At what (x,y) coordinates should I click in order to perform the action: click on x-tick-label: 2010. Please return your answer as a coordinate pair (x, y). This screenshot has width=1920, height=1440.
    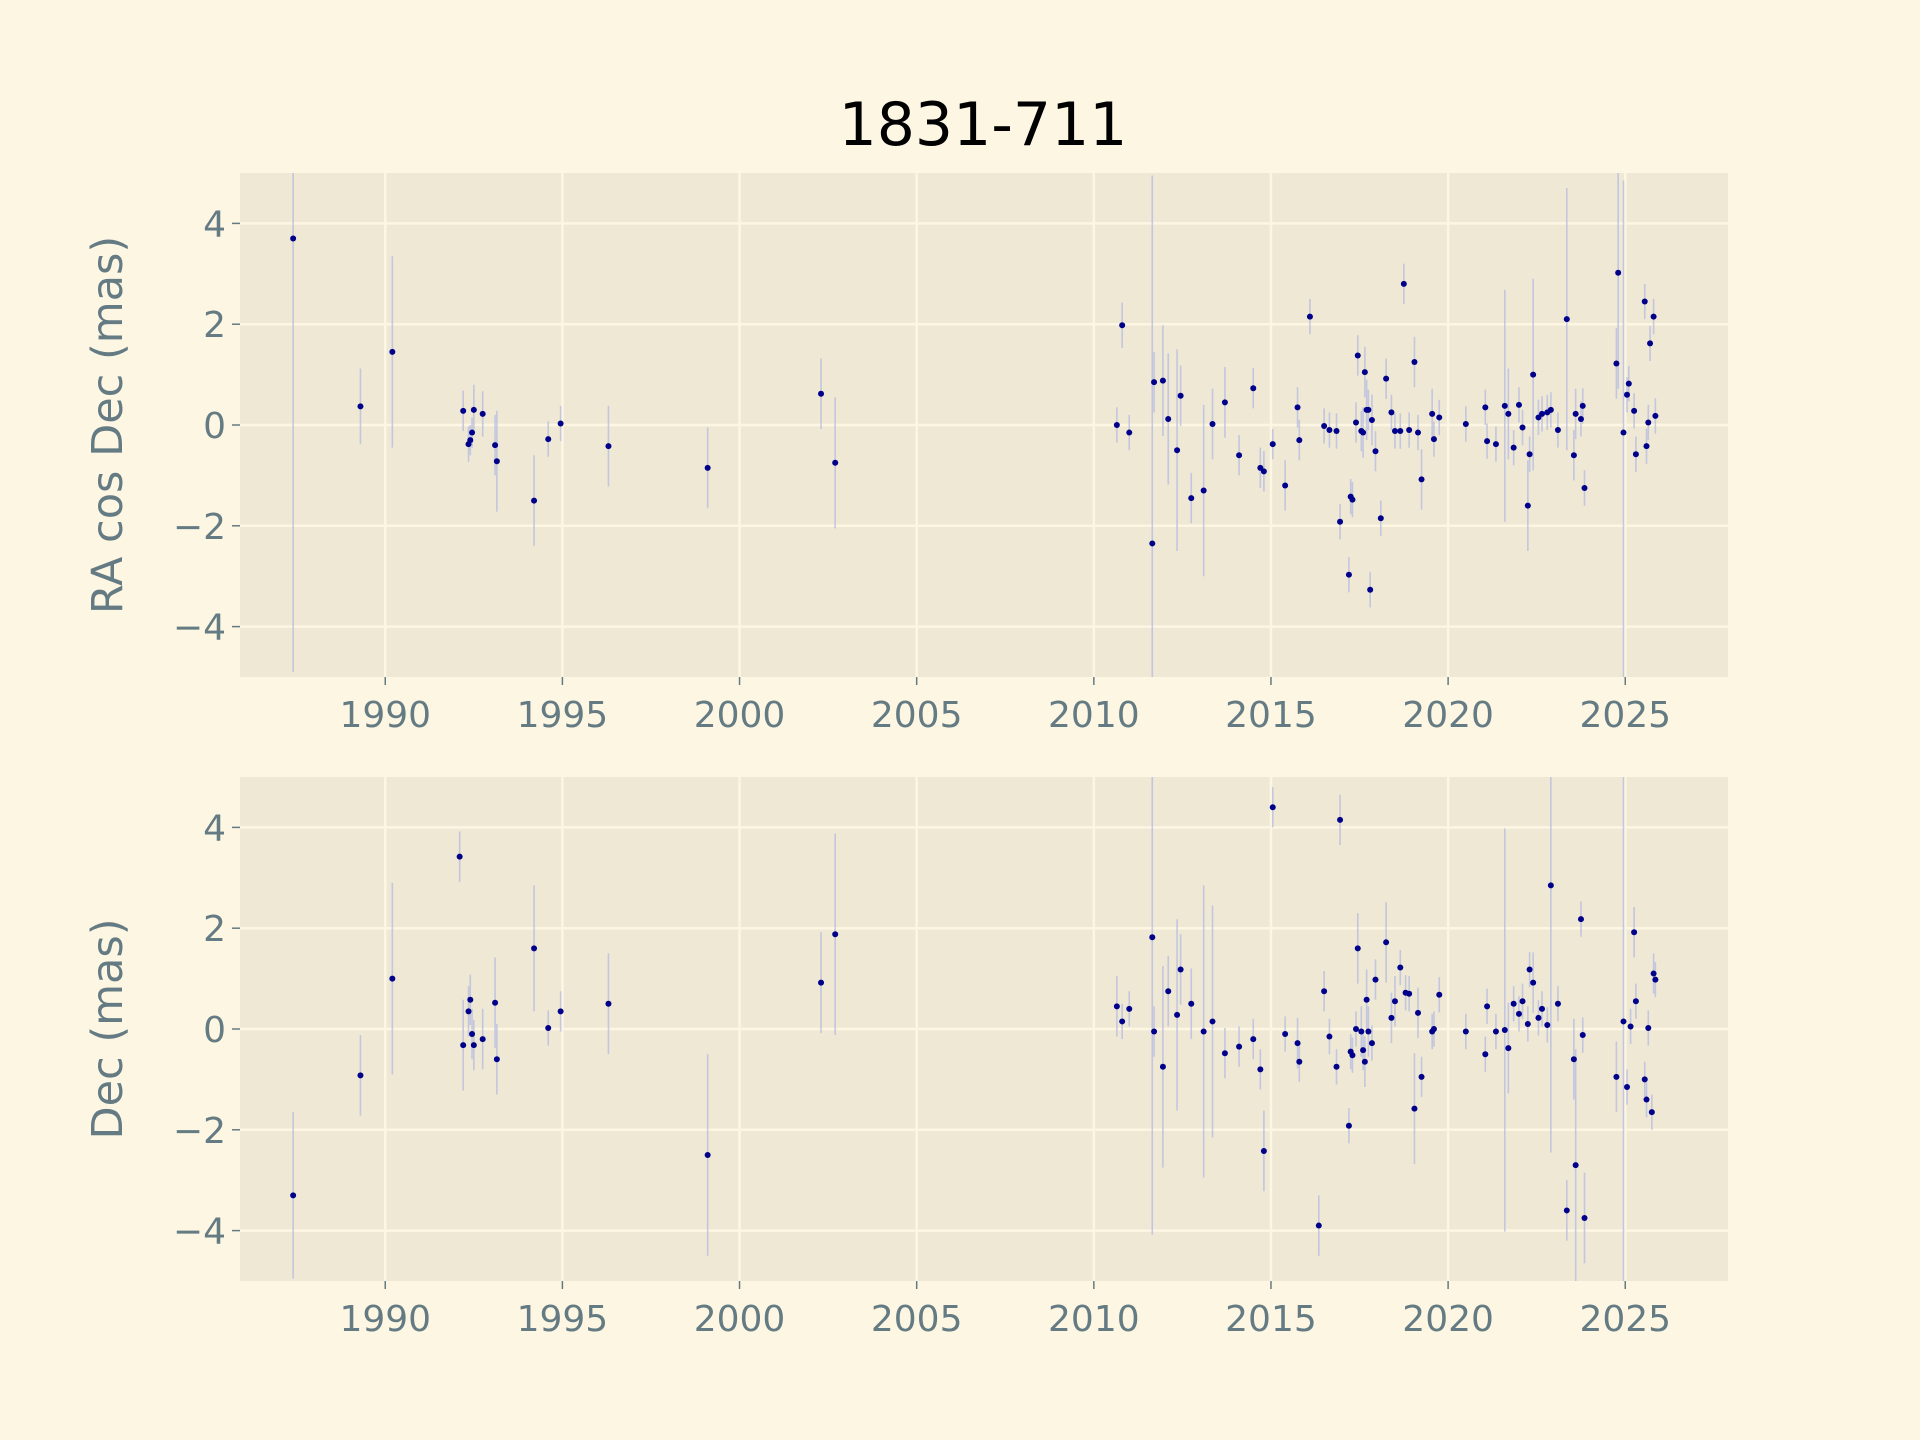
    Looking at the image, I should click on (1094, 1319).